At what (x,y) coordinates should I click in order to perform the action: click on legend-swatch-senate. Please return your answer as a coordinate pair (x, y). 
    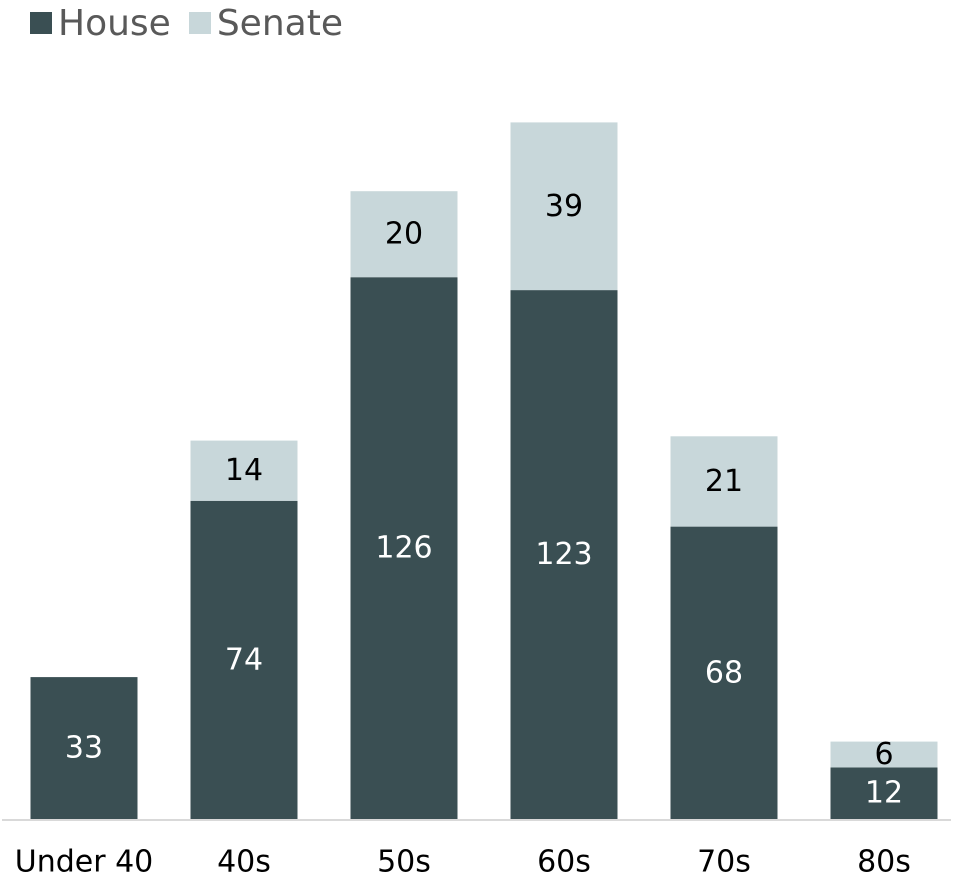
    Looking at the image, I should click on (199, 23).